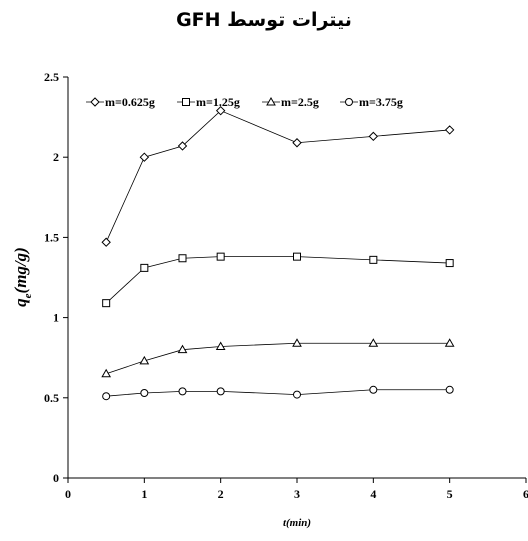 This screenshot has height=541, width=528. Describe the element at coordinates (130, 102) in the screenshot. I see `legend-label: m=0.625g` at that location.